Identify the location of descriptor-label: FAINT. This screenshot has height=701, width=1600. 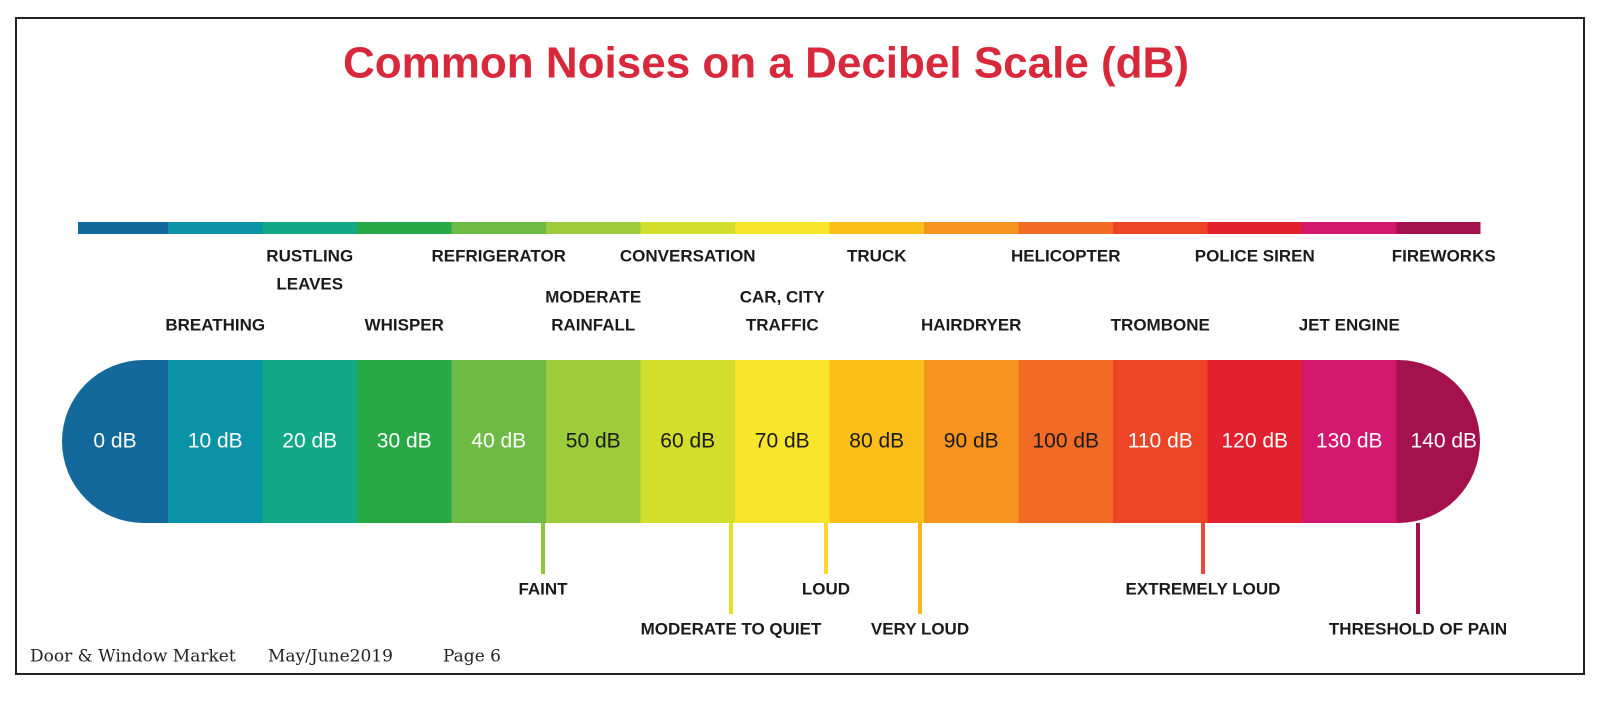
(543, 588).